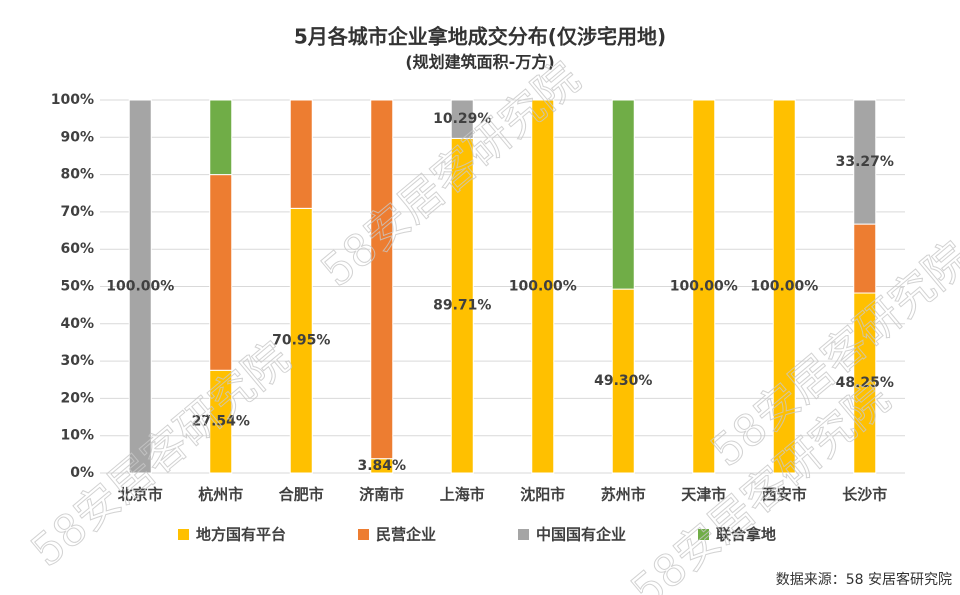  Describe the element at coordinates (77, 212) in the screenshot. I see `y-tick-label: 70%` at that location.